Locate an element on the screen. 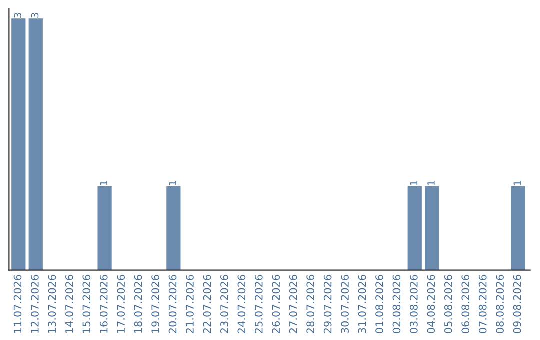 The image size is (540, 340). x-tick-label: 17.07.2026 is located at coordinates (121, 304).